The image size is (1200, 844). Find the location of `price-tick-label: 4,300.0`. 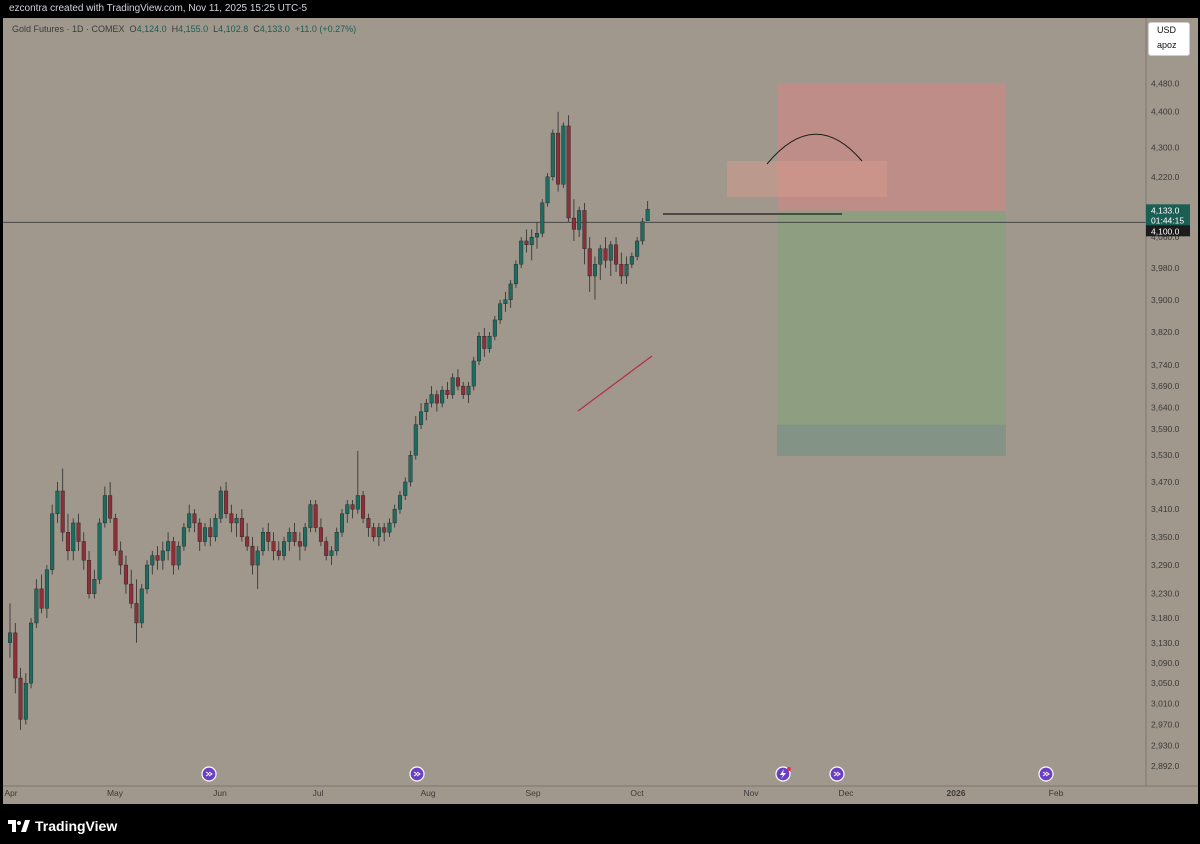

price-tick-label: 4,300.0 is located at coordinates (1165, 148).